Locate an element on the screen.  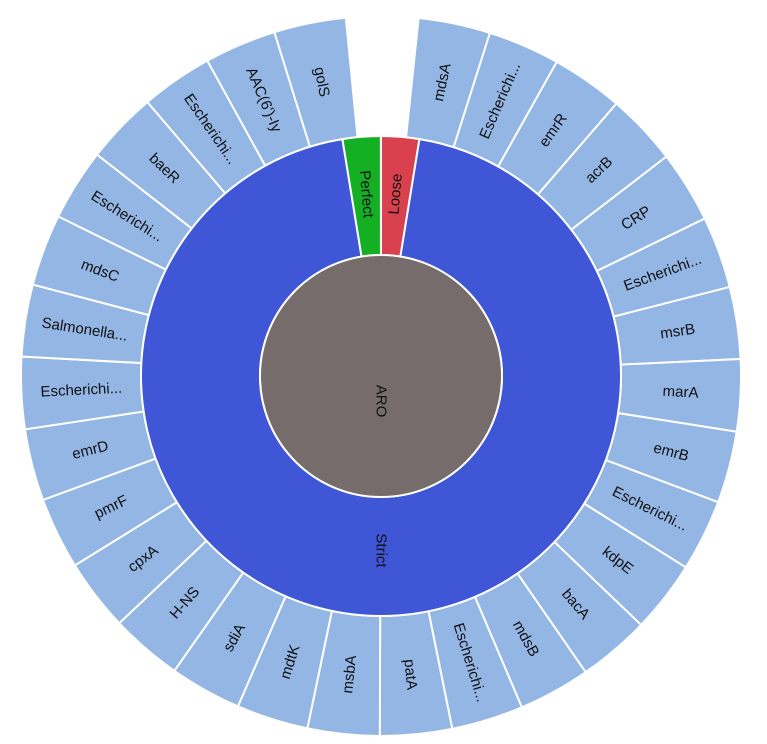
ring1-label-perfect: Perfect is located at coordinates (366, 195).